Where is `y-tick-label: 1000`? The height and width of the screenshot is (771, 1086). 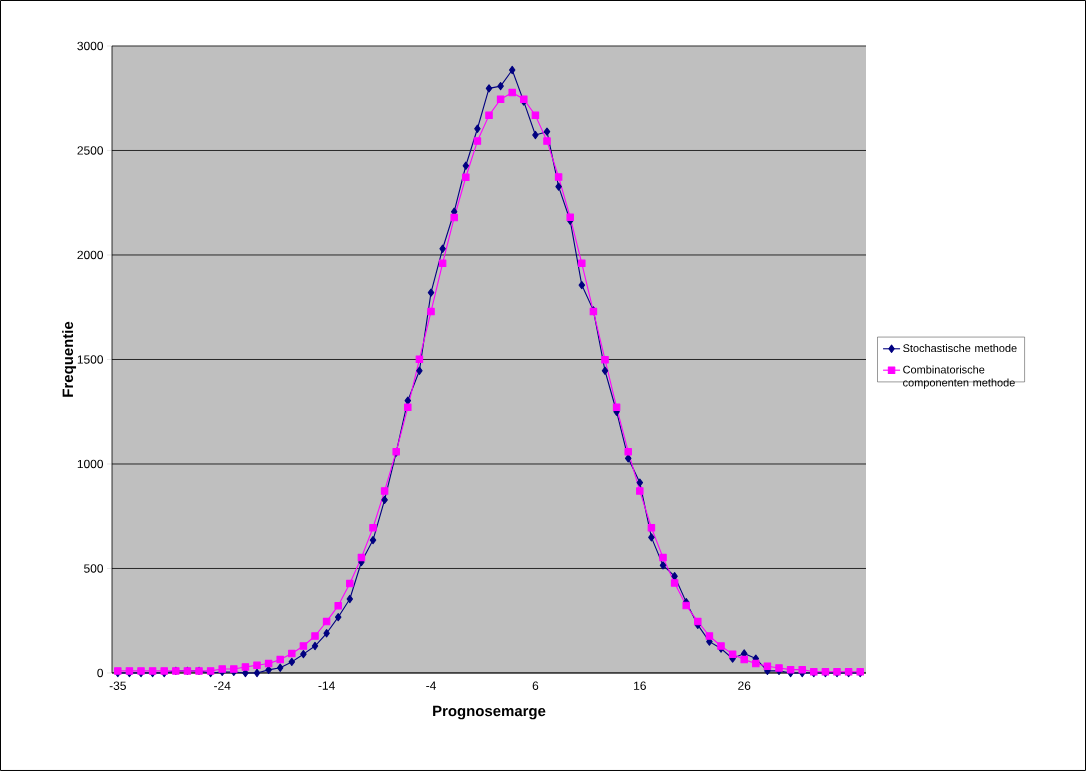 y-tick-label: 1000 is located at coordinates (90, 464).